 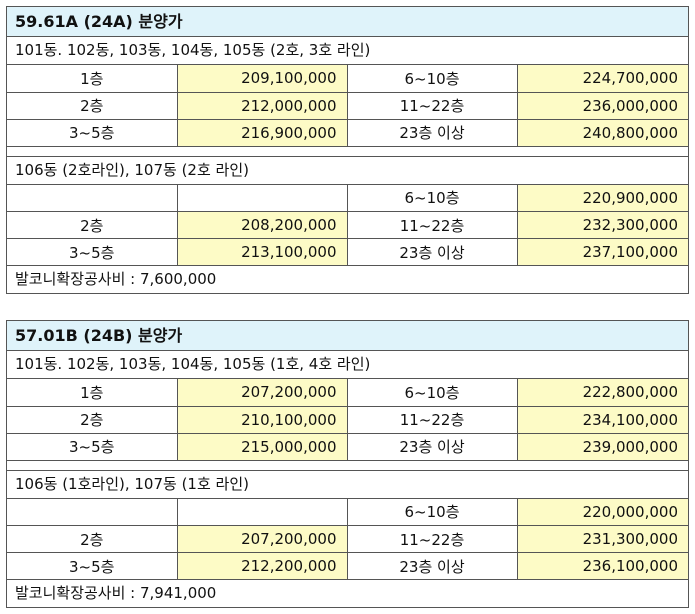 I want to click on price-value: 236,000,000, so click(x=602, y=106).